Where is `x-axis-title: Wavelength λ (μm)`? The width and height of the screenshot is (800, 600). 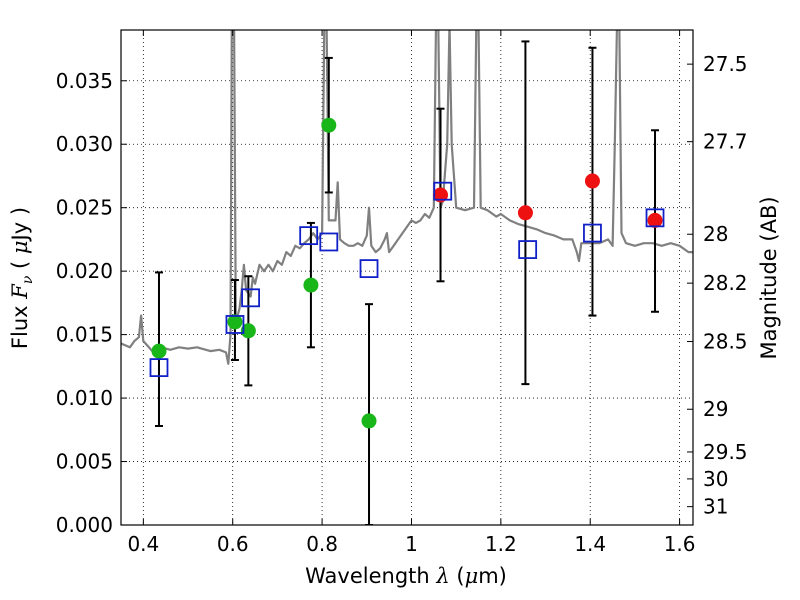
x-axis-title: Wavelength λ (μm) is located at coordinates (406, 576).